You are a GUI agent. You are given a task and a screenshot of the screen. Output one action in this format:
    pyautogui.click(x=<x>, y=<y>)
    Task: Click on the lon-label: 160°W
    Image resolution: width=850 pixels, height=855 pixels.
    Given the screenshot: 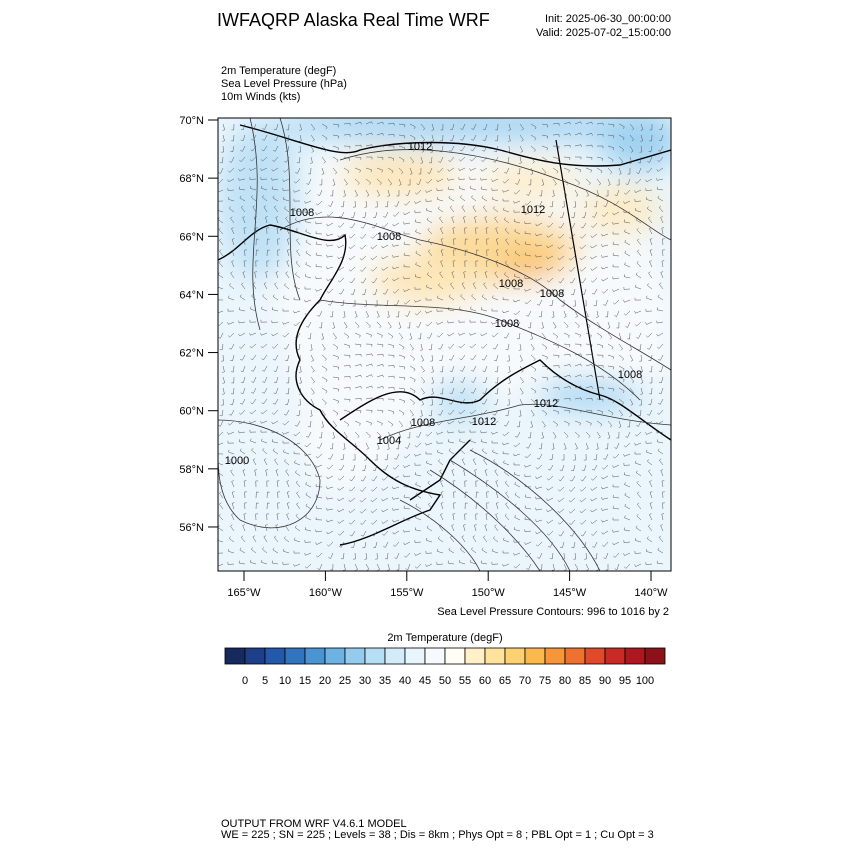 What is the action you would take?
    pyautogui.click(x=326, y=593)
    